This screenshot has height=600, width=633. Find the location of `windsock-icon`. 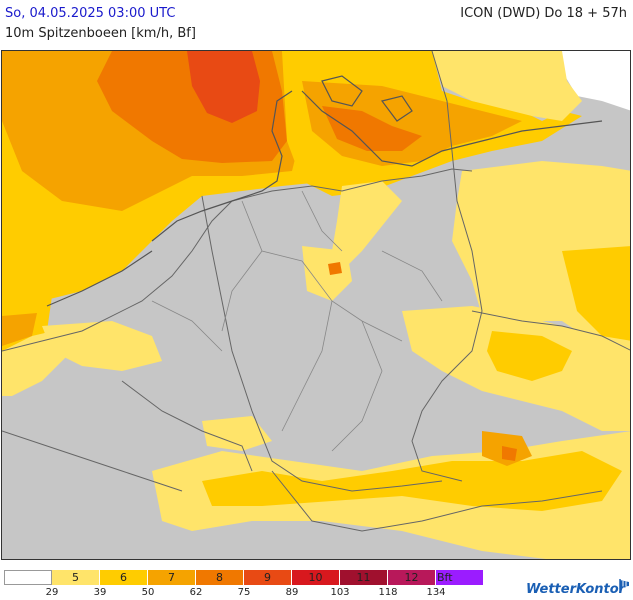

windsock-icon is located at coordinates (624, 586).